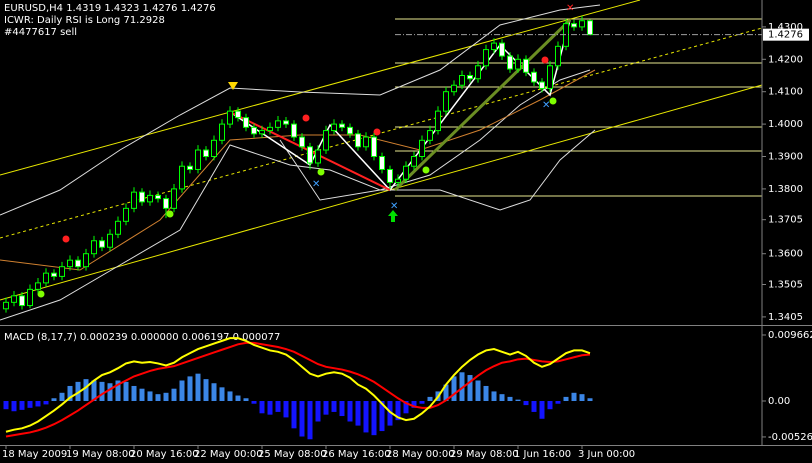 This screenshot has width=812, height=463. I want to click on x-tick-label: 1 Jun 16:00, so click(542, 454).